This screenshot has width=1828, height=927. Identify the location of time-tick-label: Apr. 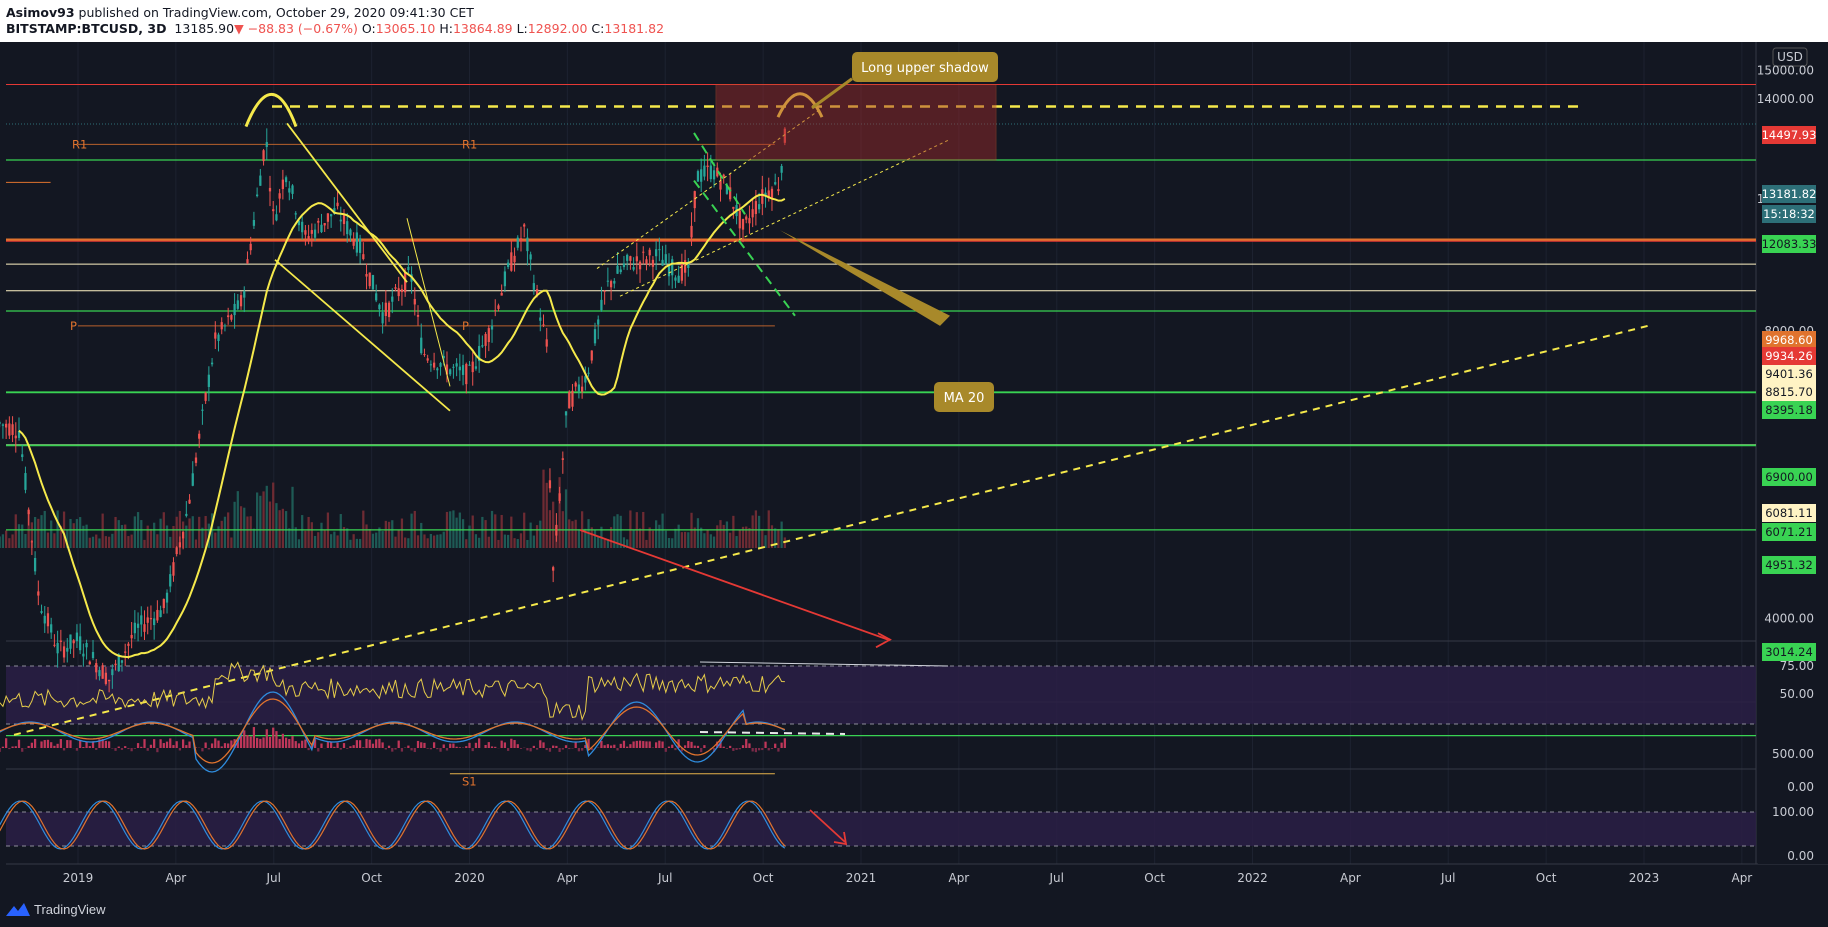
(567, 878).